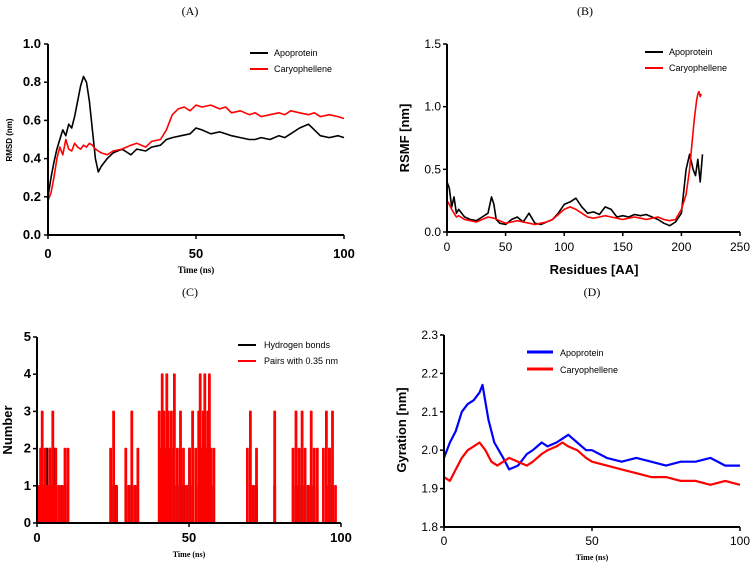 Image resolution: width=756 pixels, height=568 pixels. Describe the element at coordinates (47, 253) in the screenshot. I see `panel-a-xtick-label-0: 0` at that location.